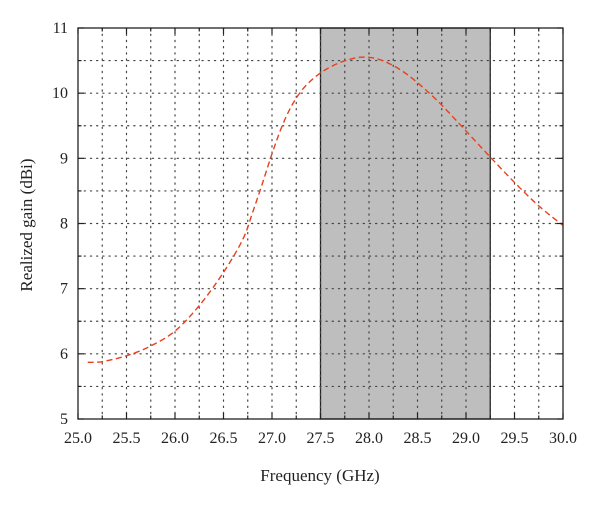 The height and width of the screenshot is (508, 600). I want to click on y-axis-title: Realized gain (dBi), so click(26, 224).